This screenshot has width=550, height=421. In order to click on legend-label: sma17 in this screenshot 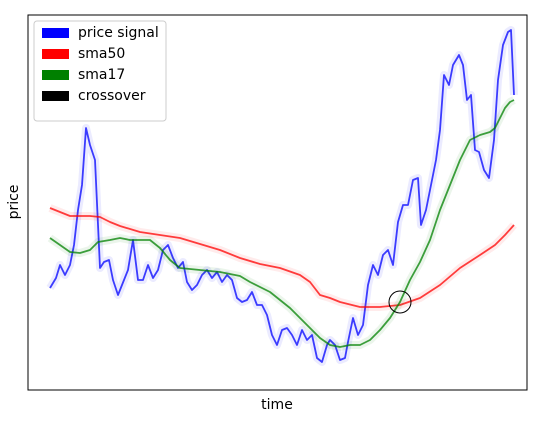, I will do `click(101, 75)`.